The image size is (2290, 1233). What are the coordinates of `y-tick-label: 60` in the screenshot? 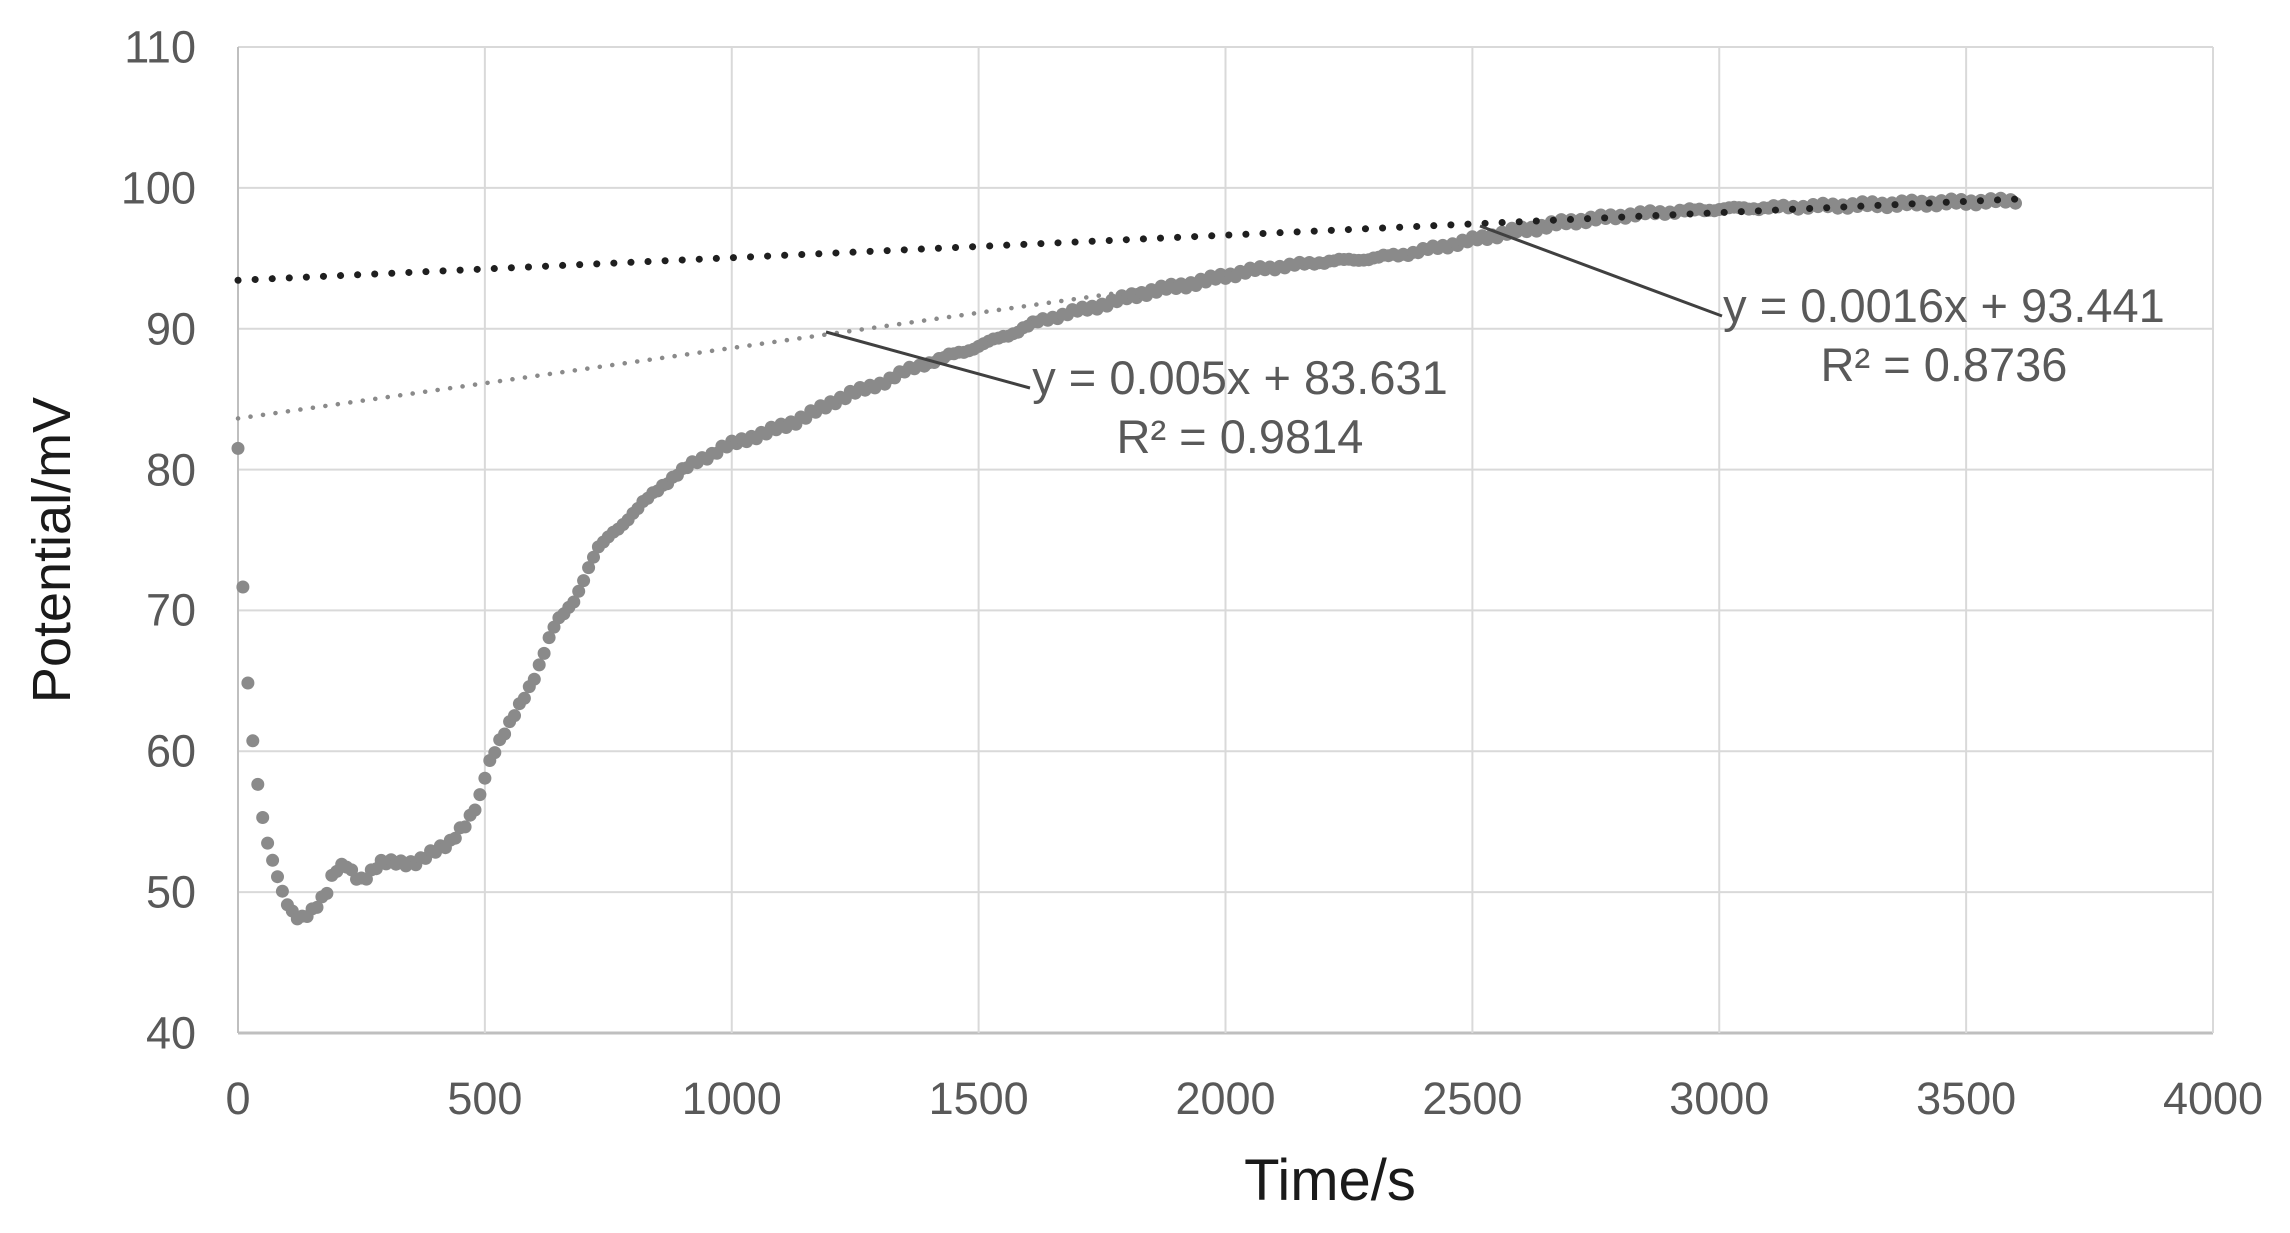 It's located at (170, 751).